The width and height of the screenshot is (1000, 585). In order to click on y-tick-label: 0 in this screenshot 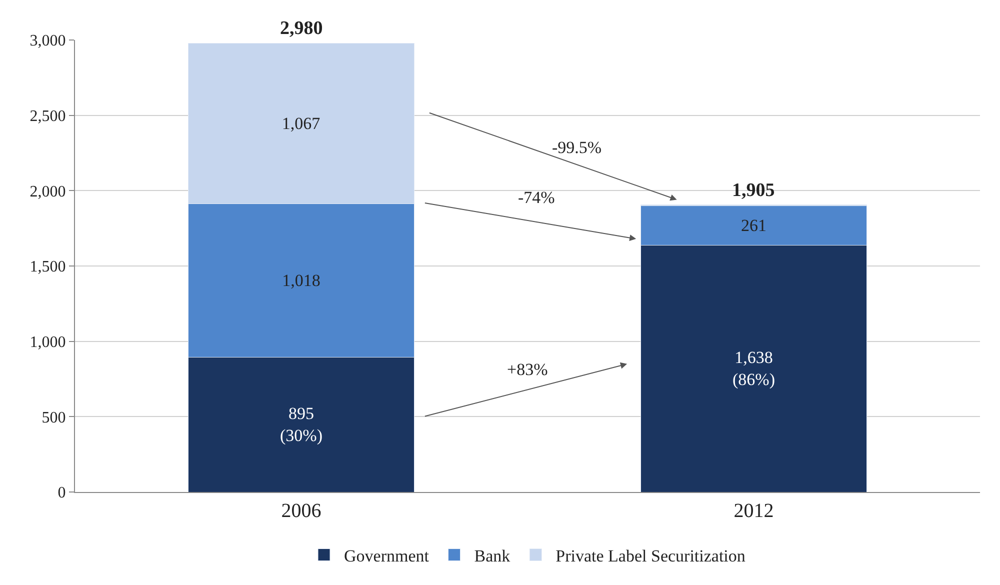, I will do `click(62, 493)`.